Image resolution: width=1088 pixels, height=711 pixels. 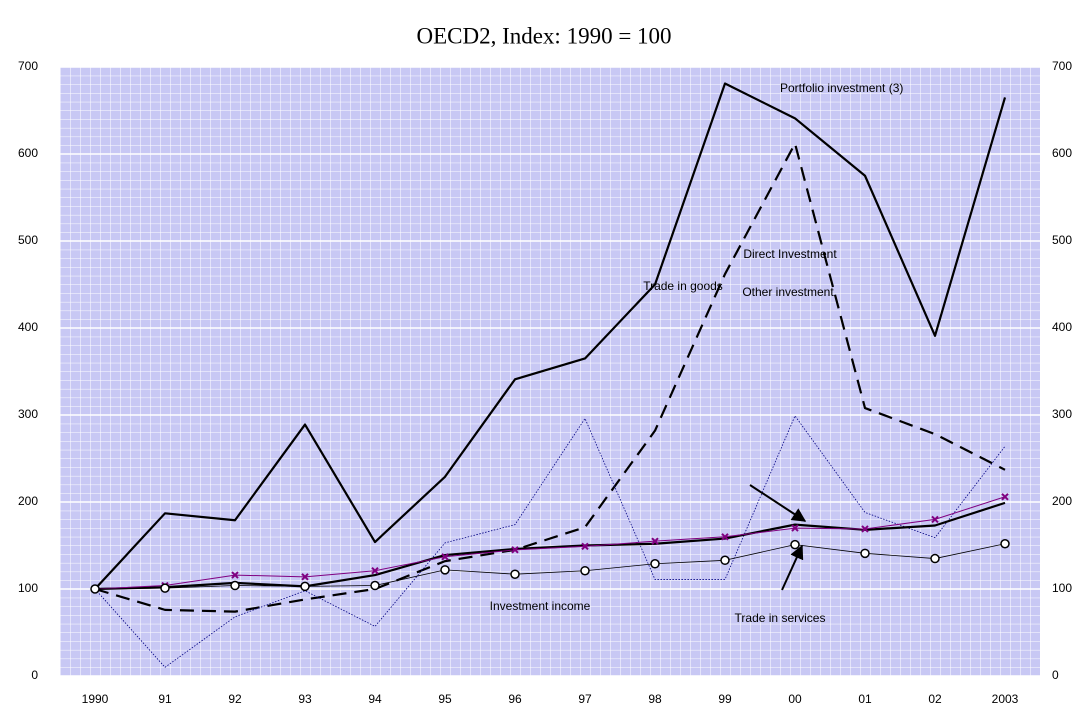 I want to click on y-tick-label: 300, so click(x=28, y=414).